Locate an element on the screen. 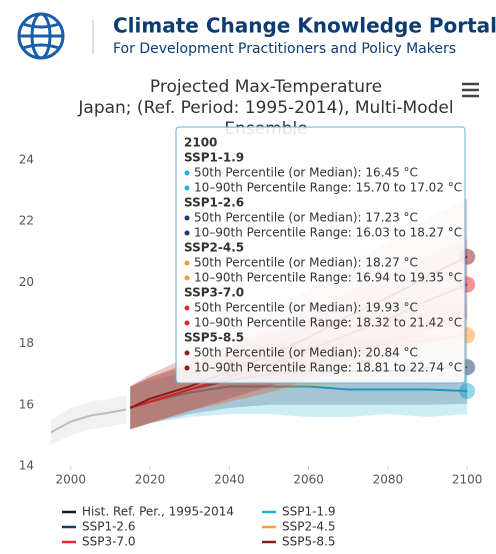 The height and width of the screenshot is (554, 496). x-tick-label: 2040 is located at coordinates (229, 480).